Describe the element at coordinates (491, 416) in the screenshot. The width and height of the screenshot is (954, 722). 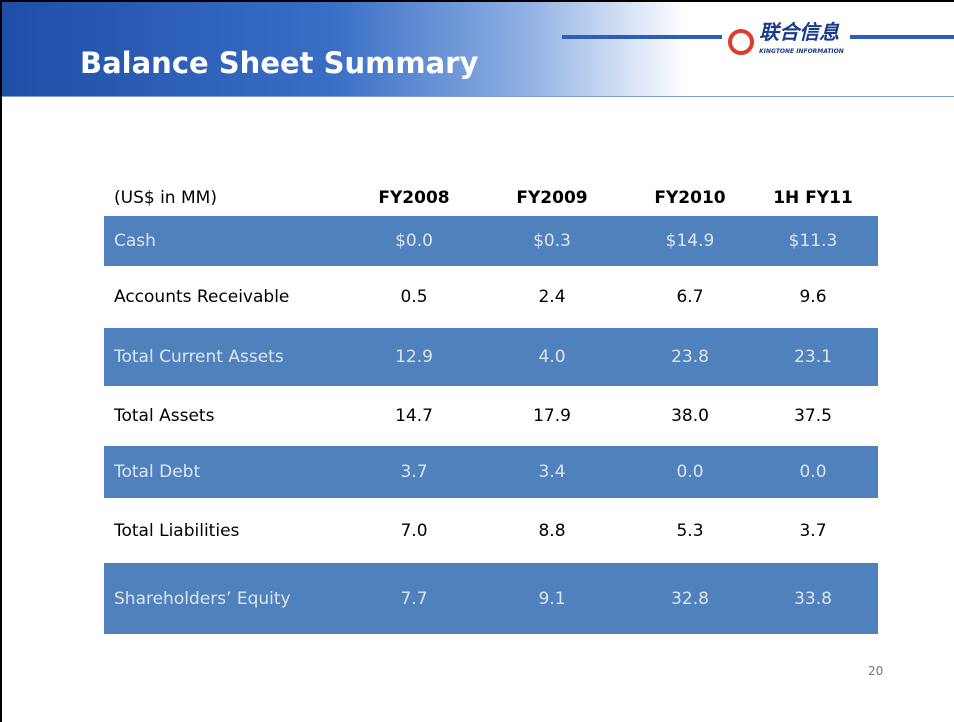
I see `table-row: Total Assets 14.7 17.9 38.0 37.5` at that location.